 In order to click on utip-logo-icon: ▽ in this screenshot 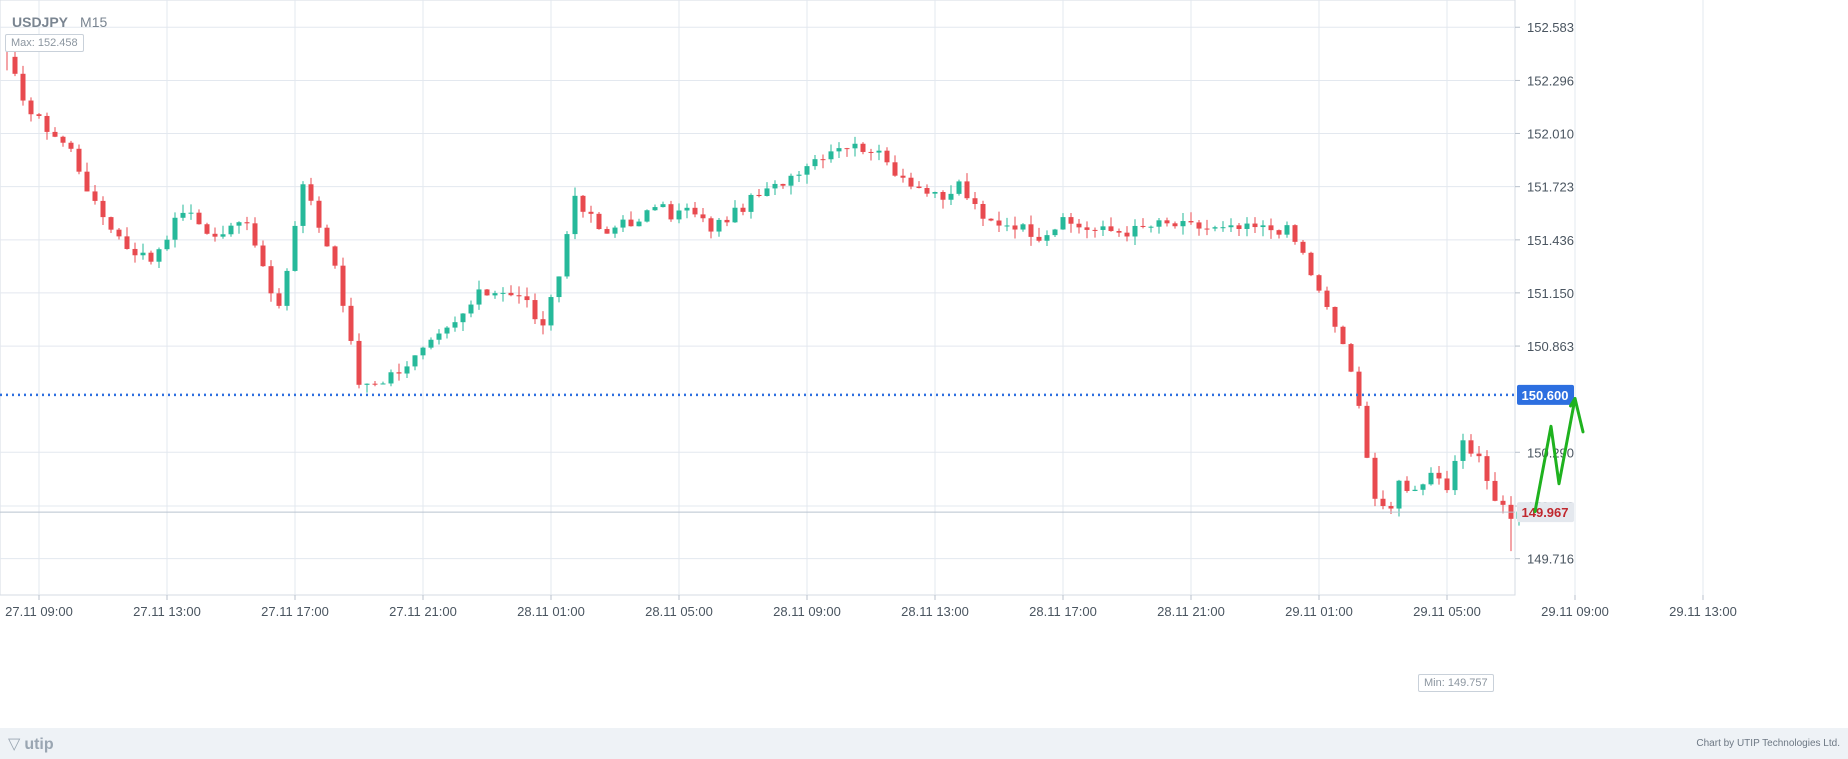, I will do `click(14, 744)`.